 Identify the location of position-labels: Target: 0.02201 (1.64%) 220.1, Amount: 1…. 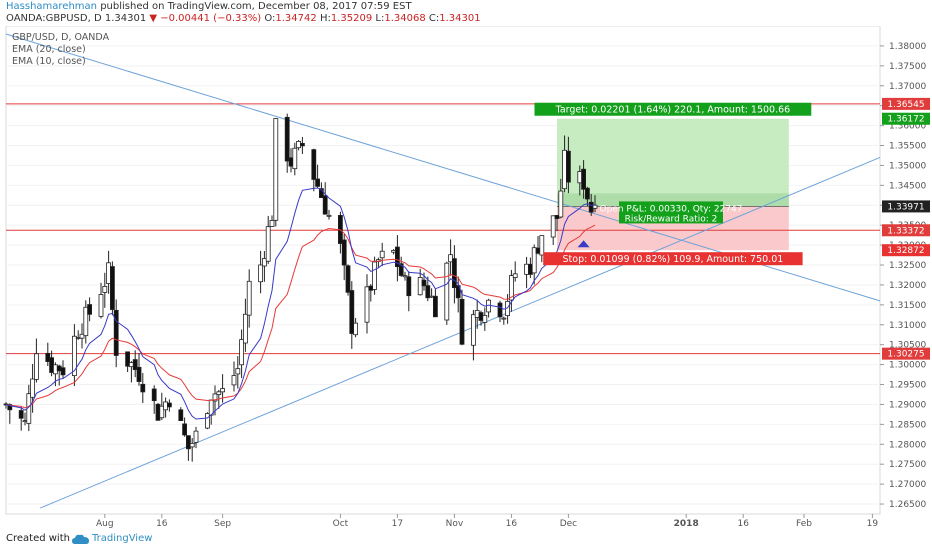
(673, 184).